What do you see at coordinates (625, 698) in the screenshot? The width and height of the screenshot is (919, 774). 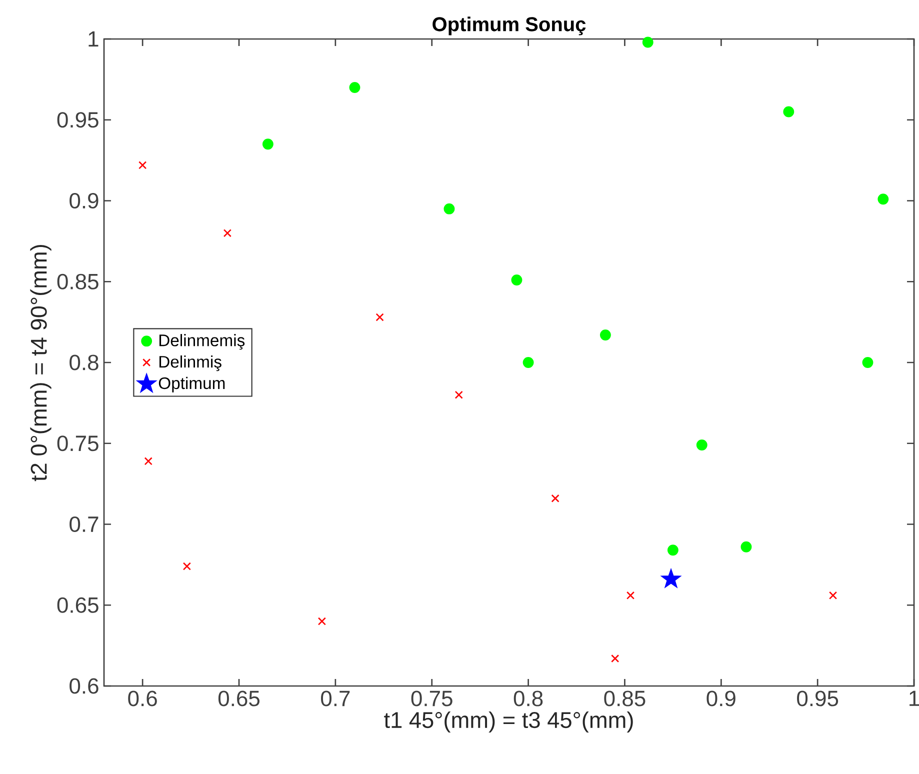 I see `x-tick-label: 0.85` at bounding box center [625, 698].